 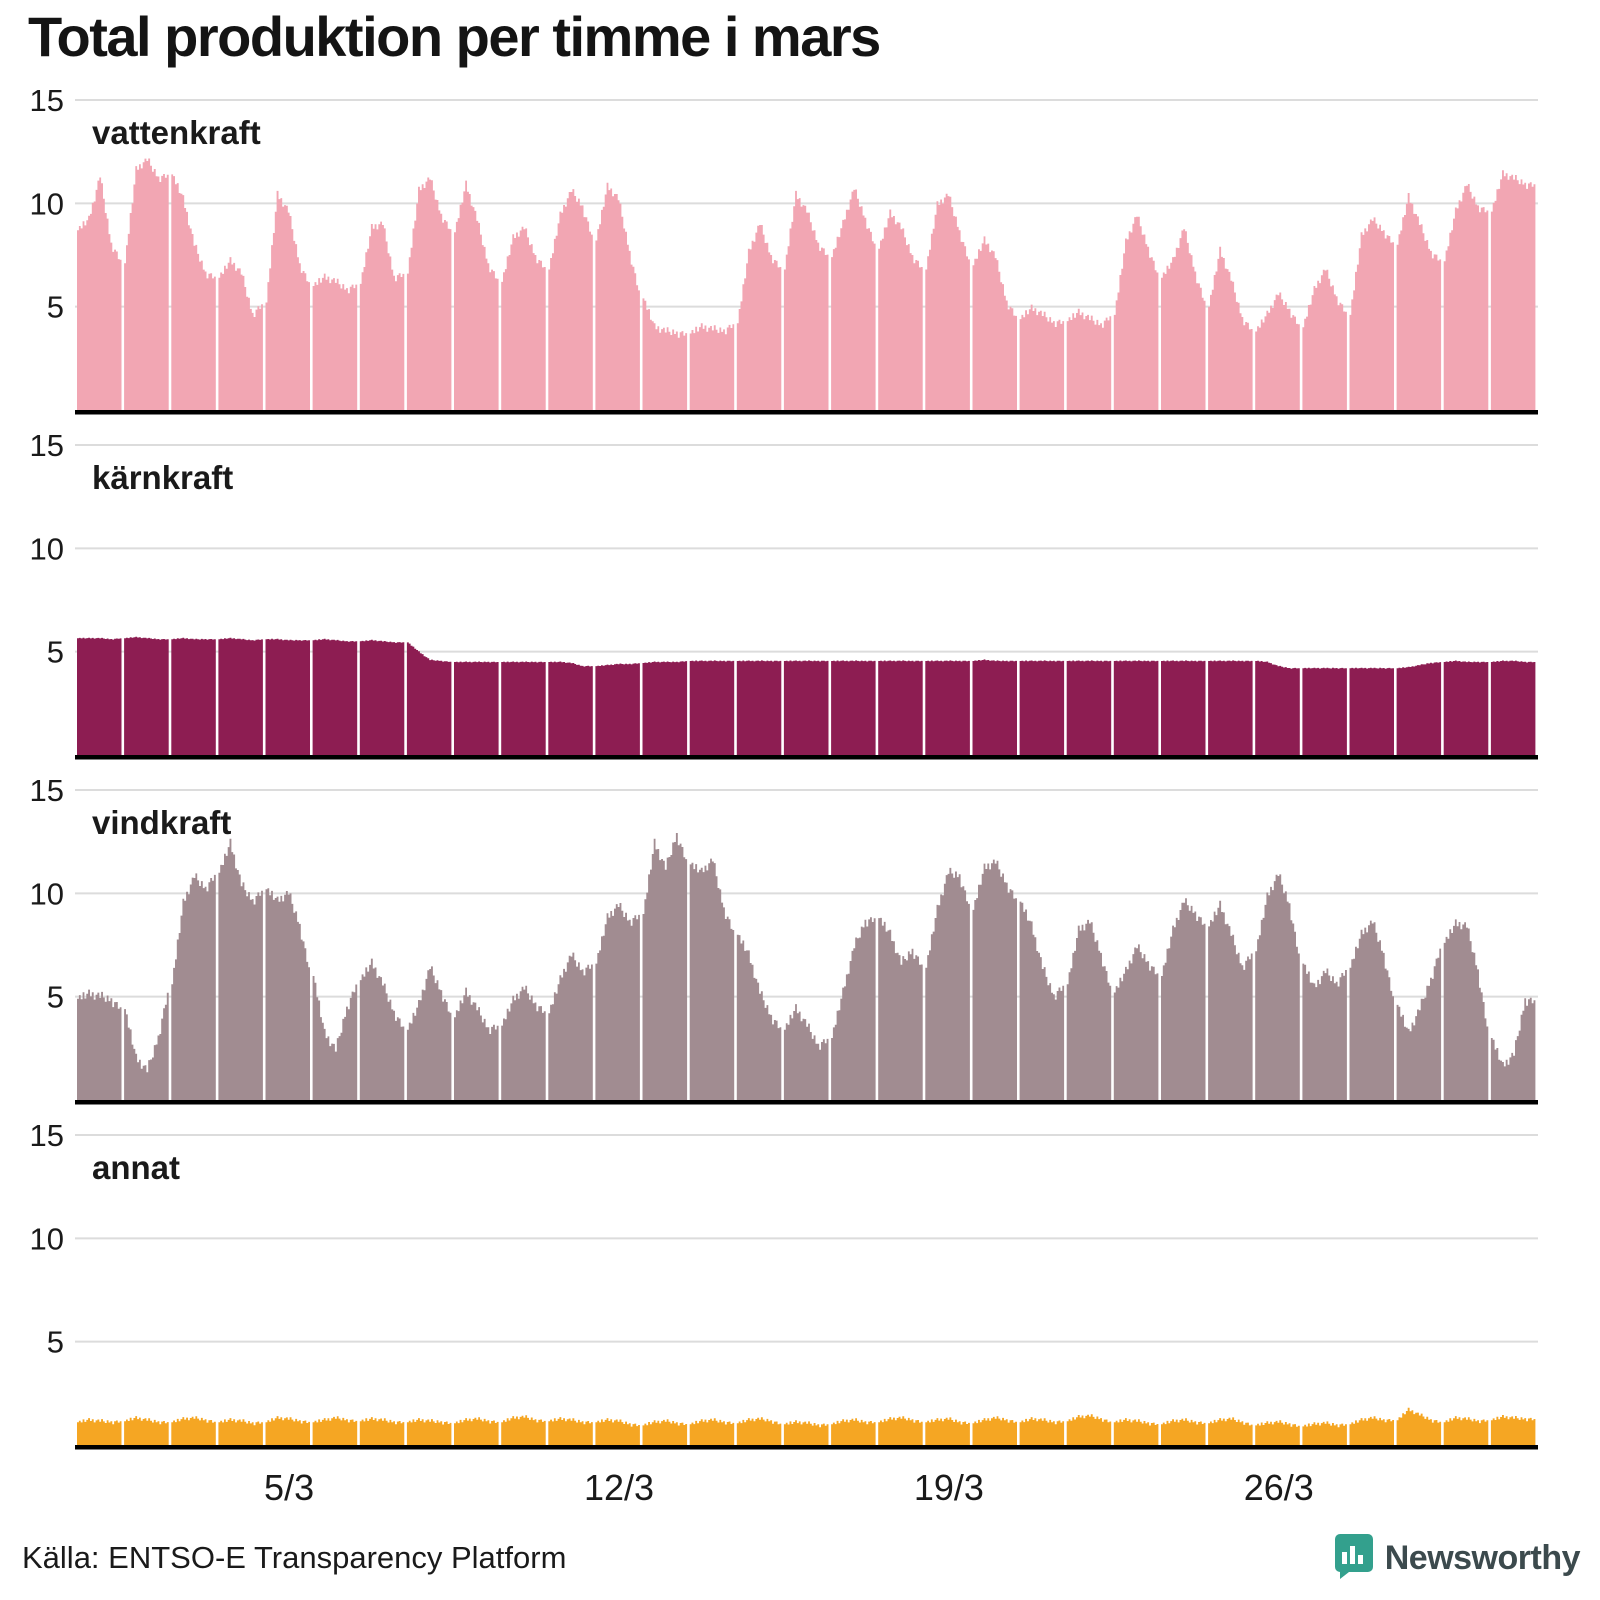 I want to click on panel-label-kärnkraft: kärnkraft, so click(x=162, y=477).